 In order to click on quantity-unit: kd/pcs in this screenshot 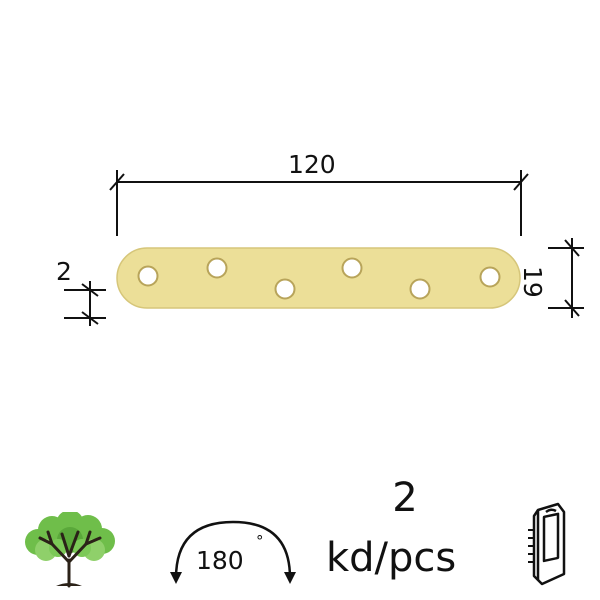, I will do `click(391, 558)`.